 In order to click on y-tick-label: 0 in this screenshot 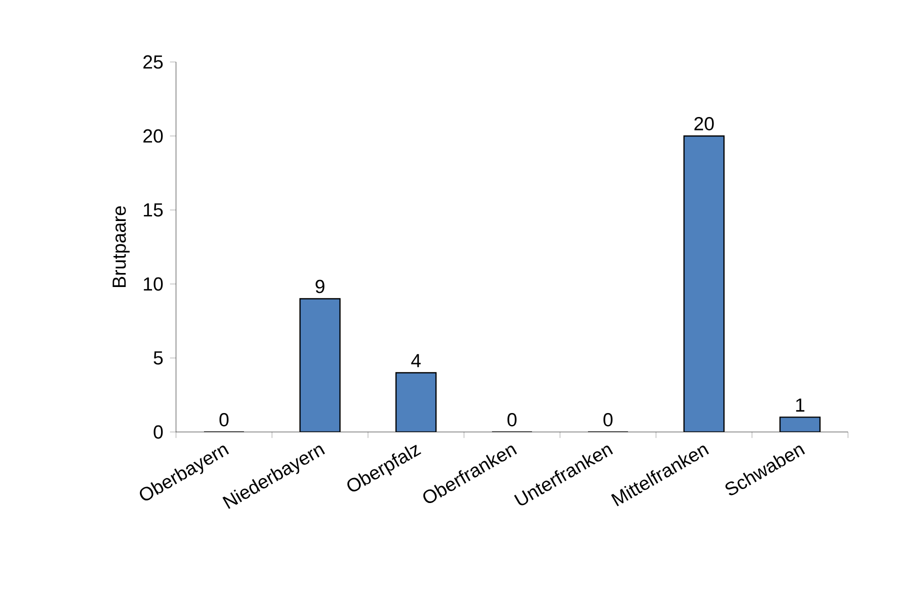, I will do `click(158, 432)`.